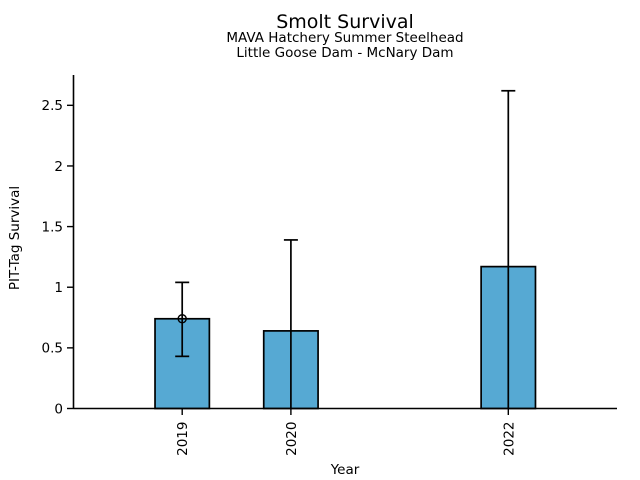 The width and height of the screenshot is (640, 480). What do you see at coordinates (183, 439) in the screenshot?
I see `x-tick-label: 2019` at bounding box center [183, 439].